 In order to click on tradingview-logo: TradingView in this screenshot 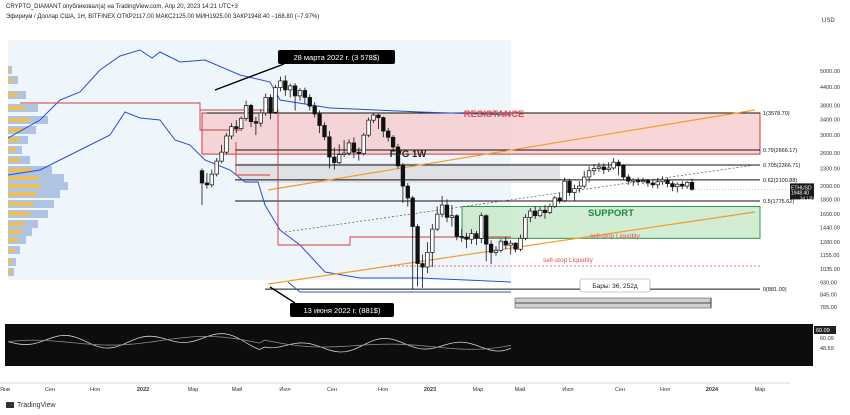, I will do `click(31, 405)`.